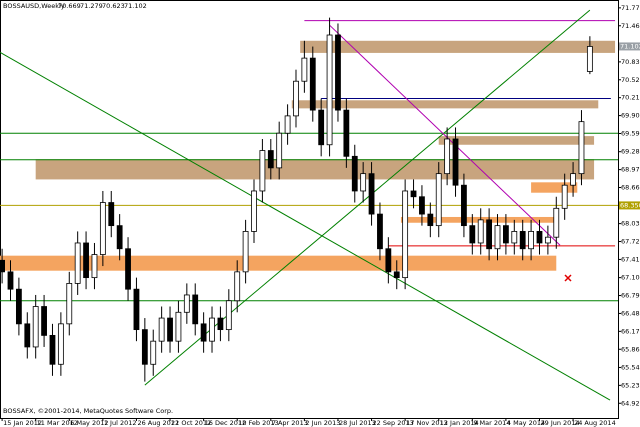 The height and width of the screenshot is (427, 640). I want to click on x-tick-label: 22 Sep 2013, so click(393, 423).